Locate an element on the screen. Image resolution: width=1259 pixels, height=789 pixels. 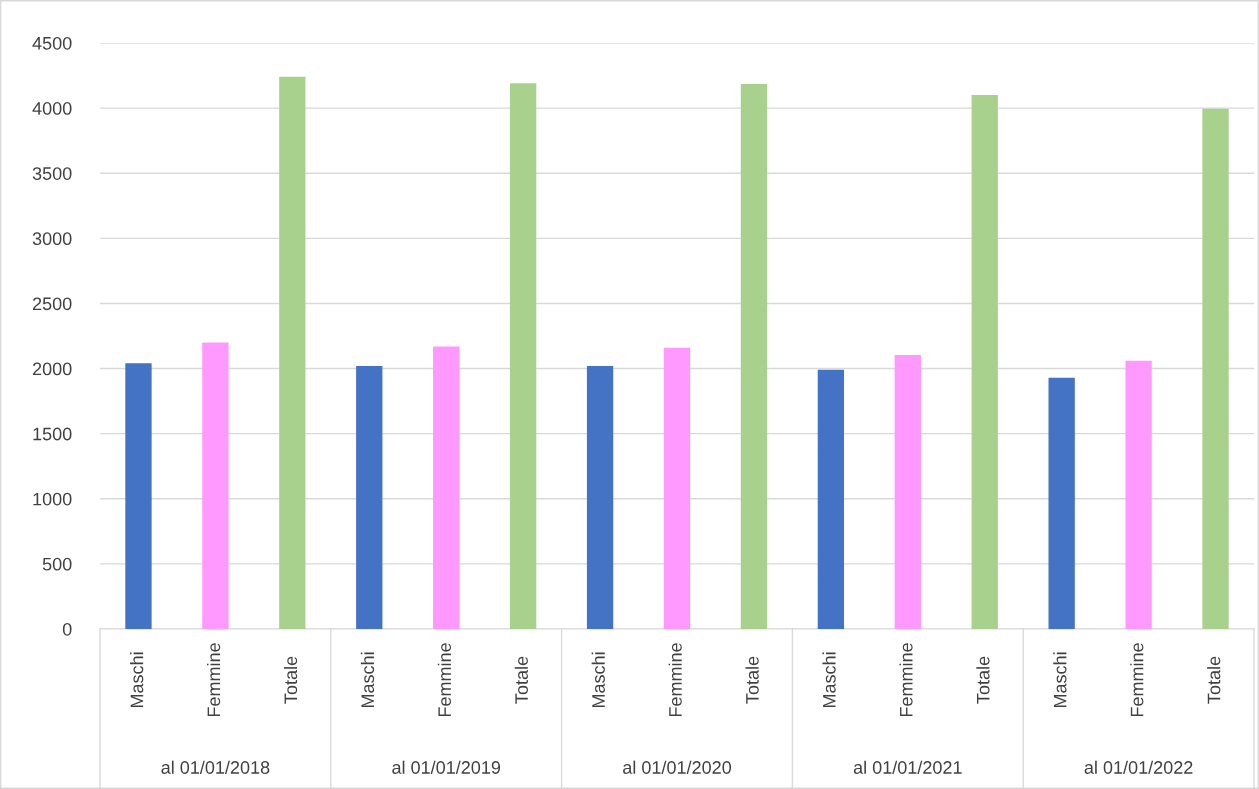
x-tick-label: al 01/01/2019 is located at coordinates (446, 767).